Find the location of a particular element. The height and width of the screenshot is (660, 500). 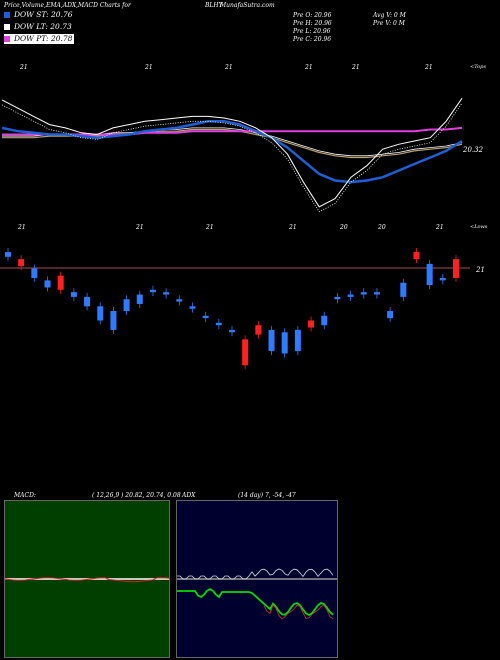

ema-short-line is located at coordinates (232, 152).